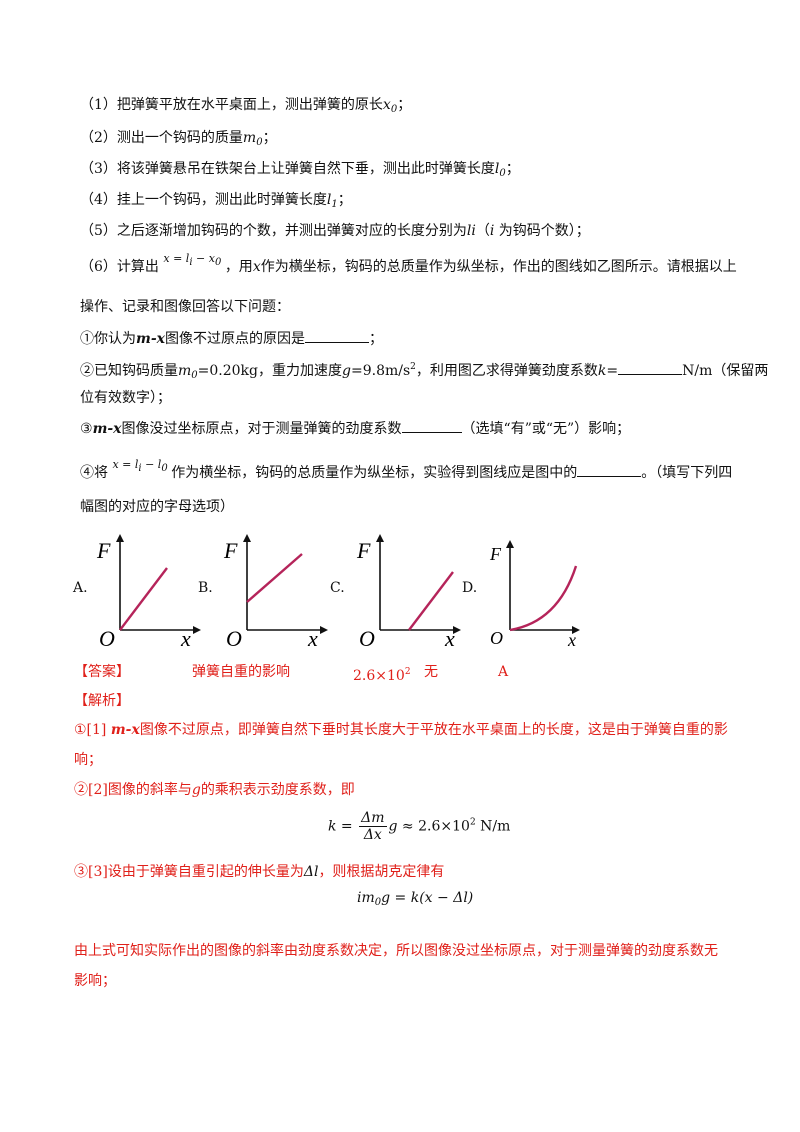 This screenshot has height=1132, width=800. What do you see at coordinates (205, 588) in the screenshot?
I see `option-b-label: B.` at bounding box center [205, 588].